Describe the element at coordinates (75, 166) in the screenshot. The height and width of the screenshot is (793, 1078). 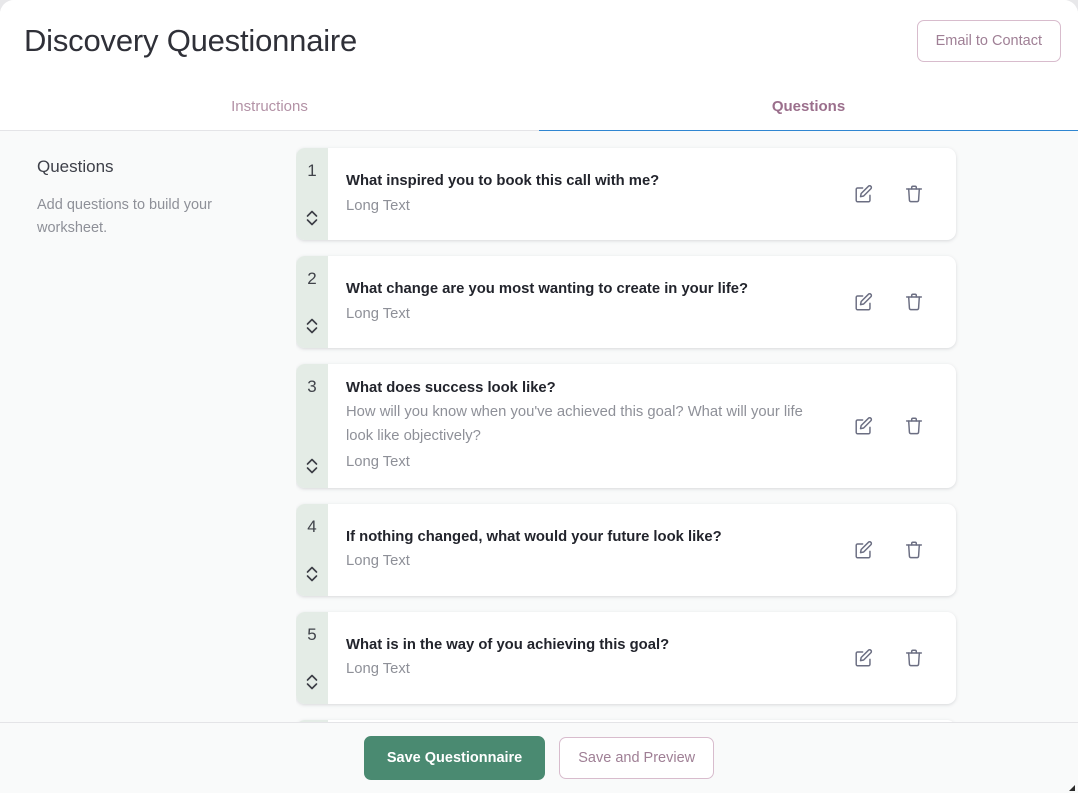
I see `sidebar-title: Questions` at that location.